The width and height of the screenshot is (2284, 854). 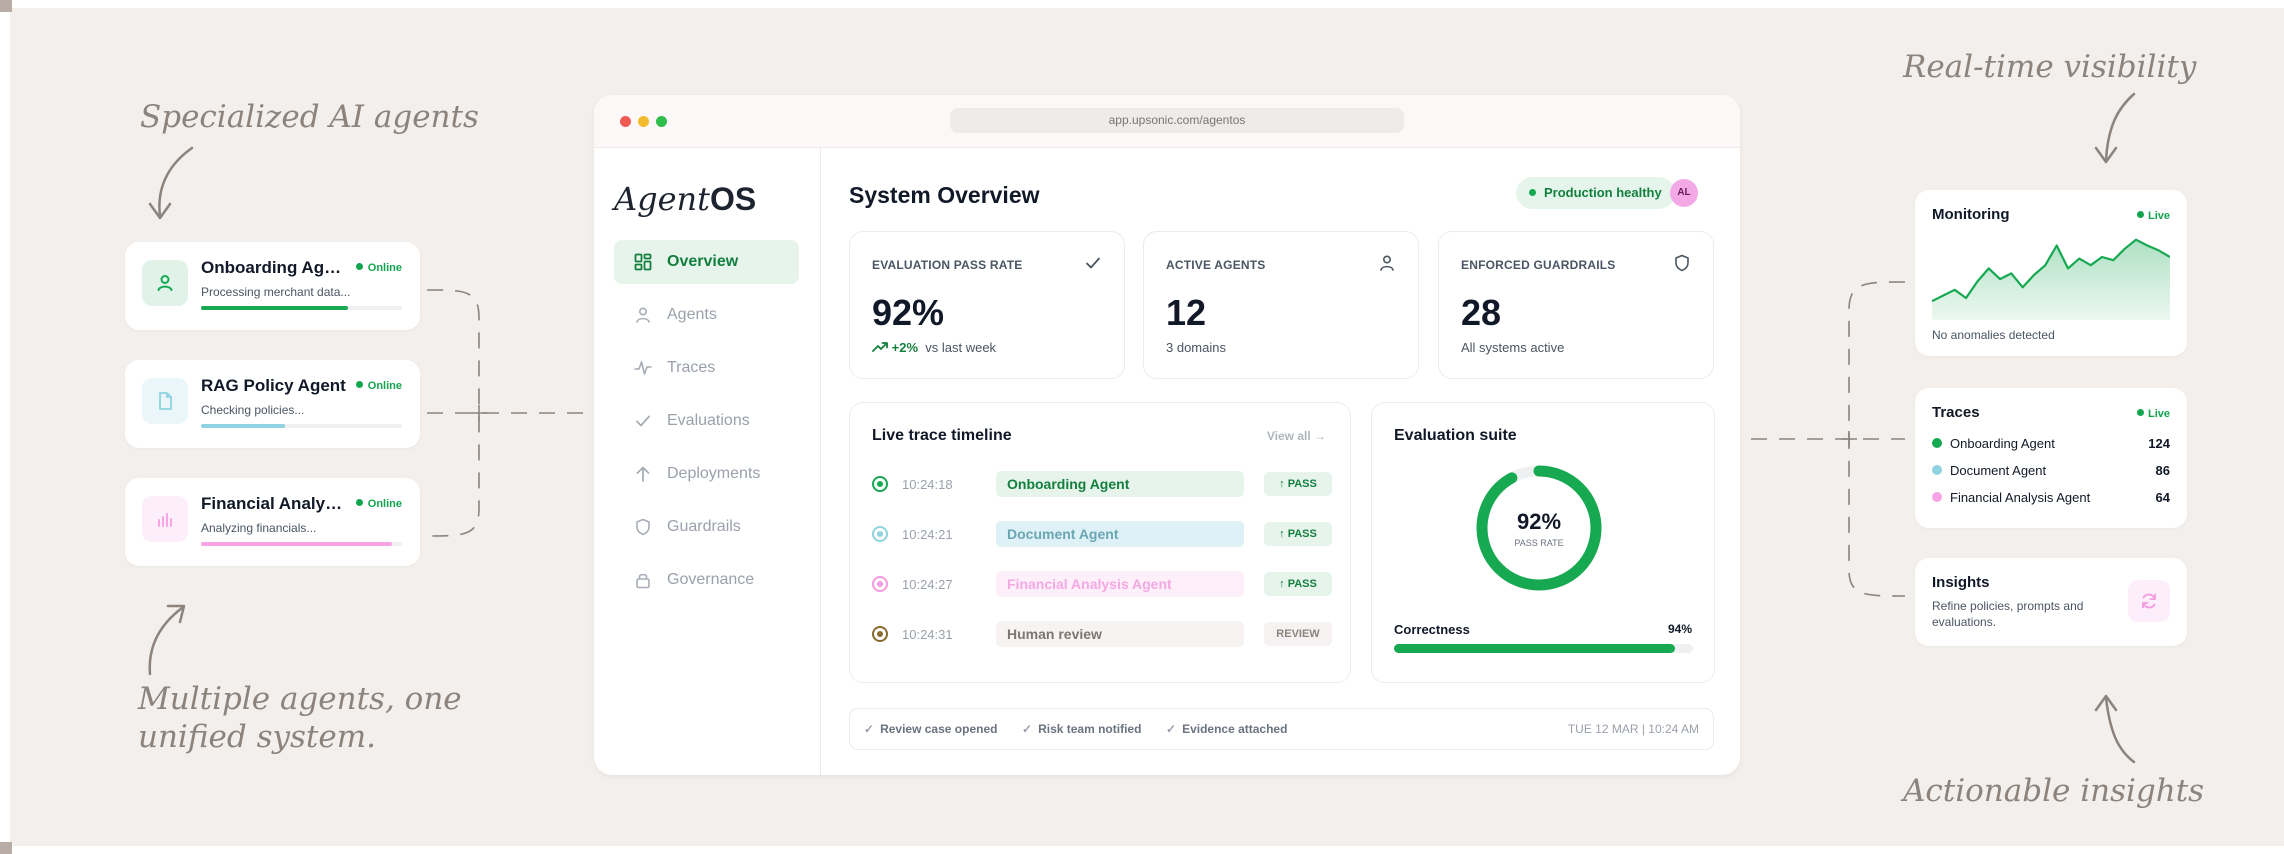 What do you see at coordinates (2153, 414) in the screenshot?
I see `status-badge: Live` at bounding box center [2153, 414].